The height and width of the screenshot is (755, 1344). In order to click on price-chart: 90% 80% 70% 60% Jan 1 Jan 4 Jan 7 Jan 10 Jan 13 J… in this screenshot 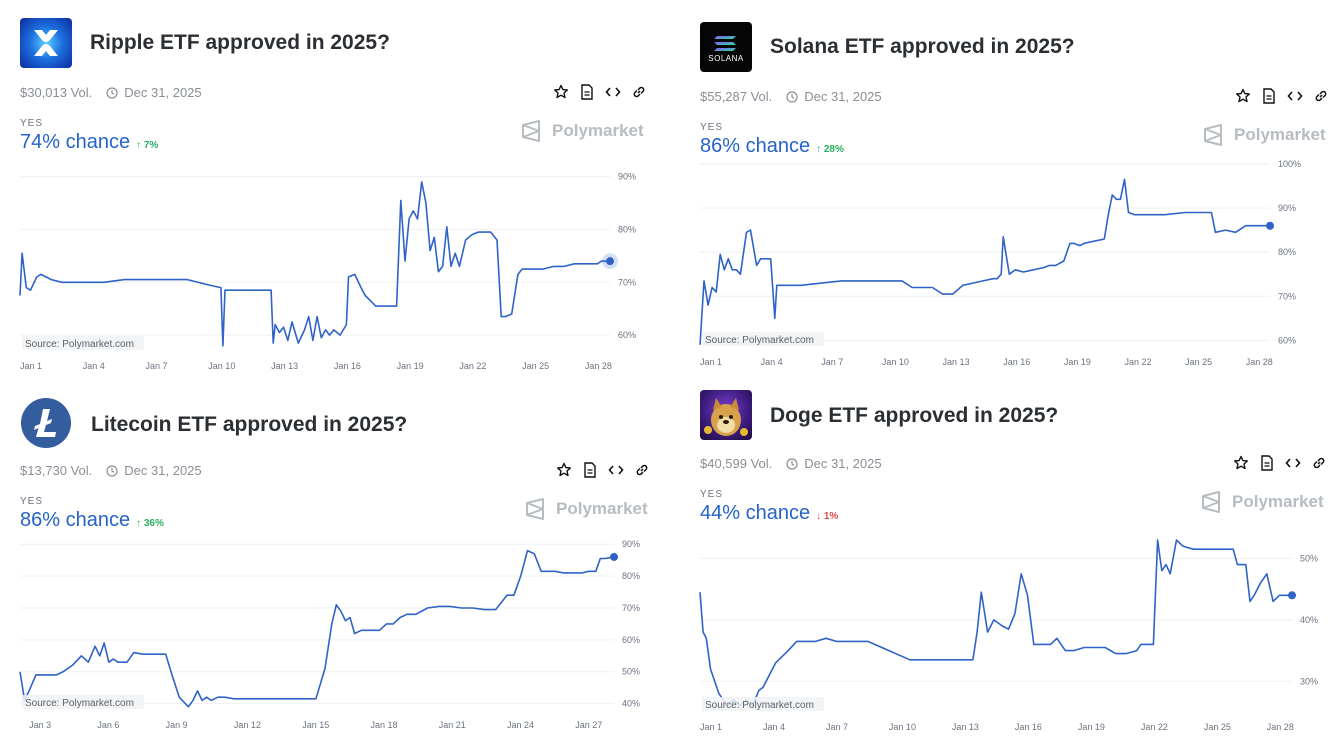, I will do `click(327, 271)`.